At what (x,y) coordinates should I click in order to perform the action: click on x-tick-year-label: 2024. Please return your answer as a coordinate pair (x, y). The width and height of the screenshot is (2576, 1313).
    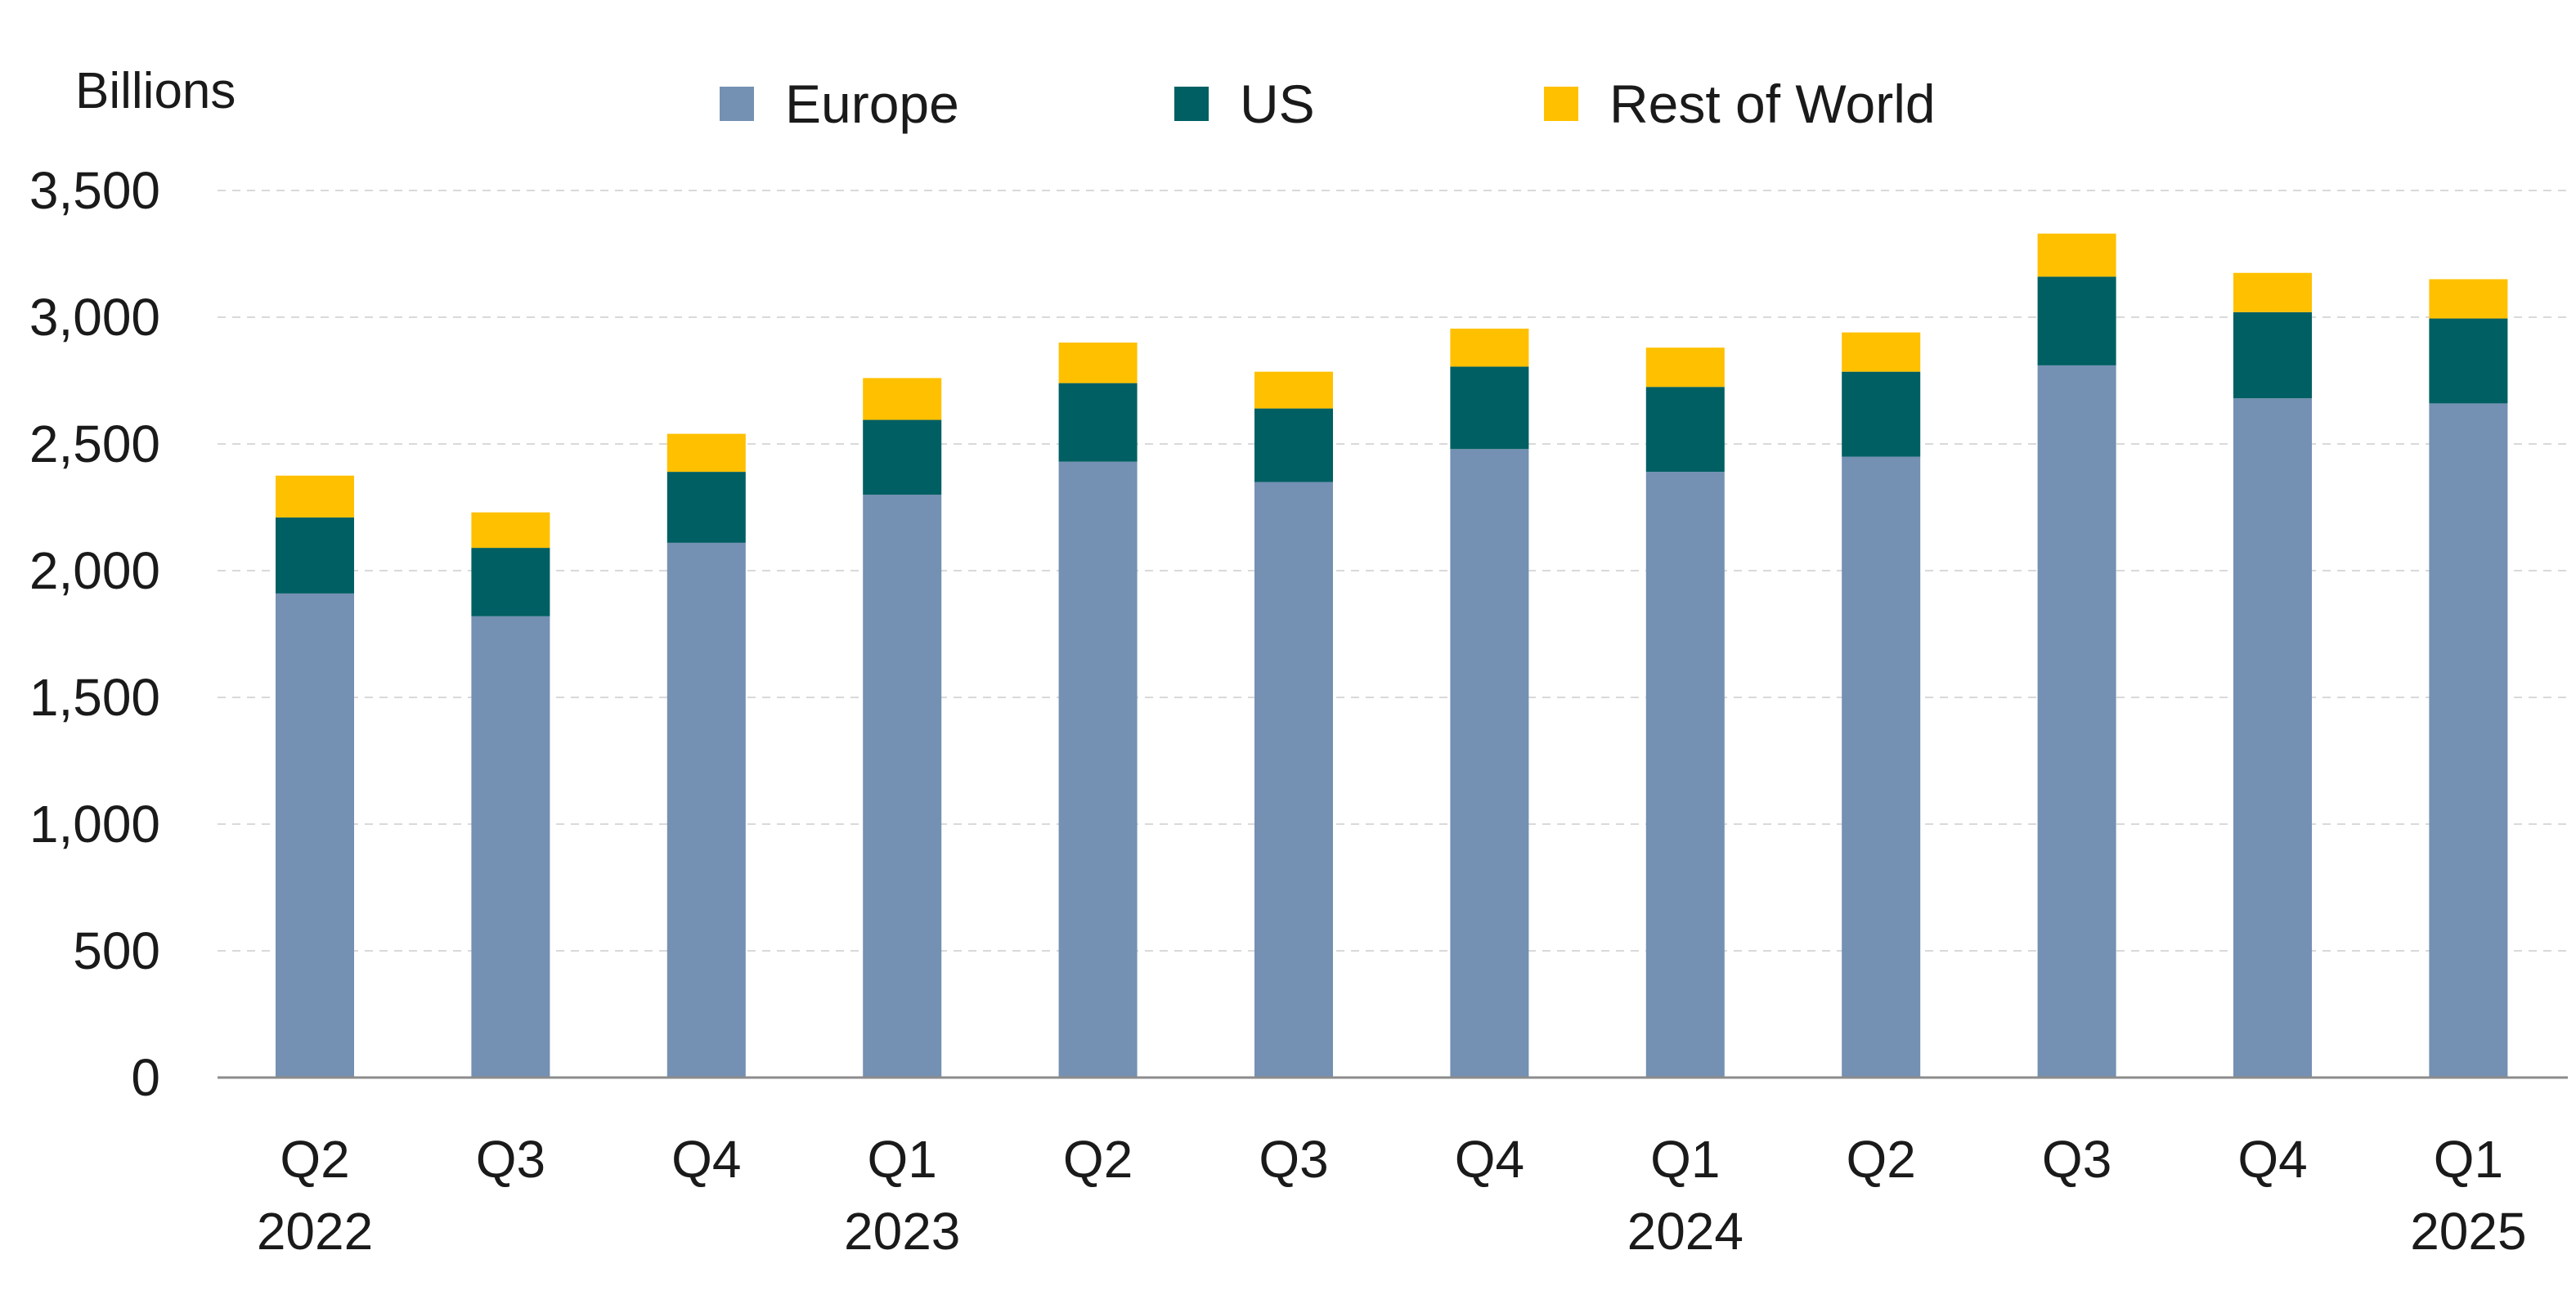
    Looking at the image, I should click on (1686, 1231).